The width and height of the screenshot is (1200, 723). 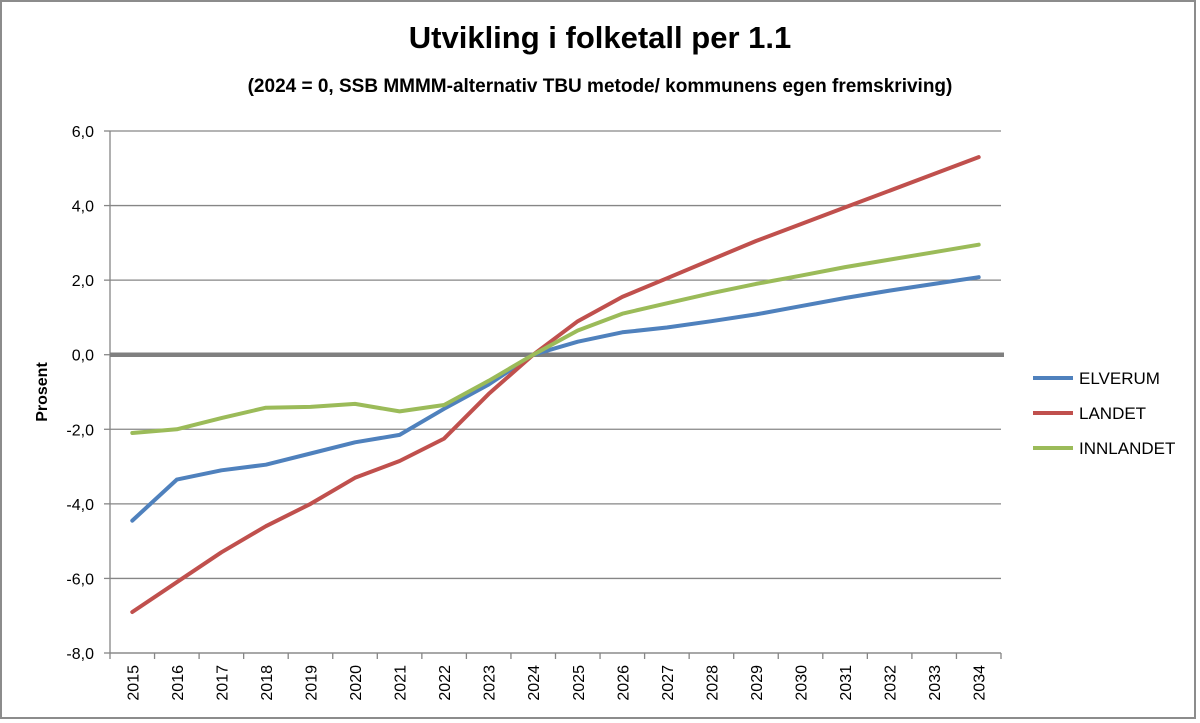 What do you see at coordinates (80, 654) in the screenshot?
I see `y-tick-label: -8,0` at bounding box center [80, 654].